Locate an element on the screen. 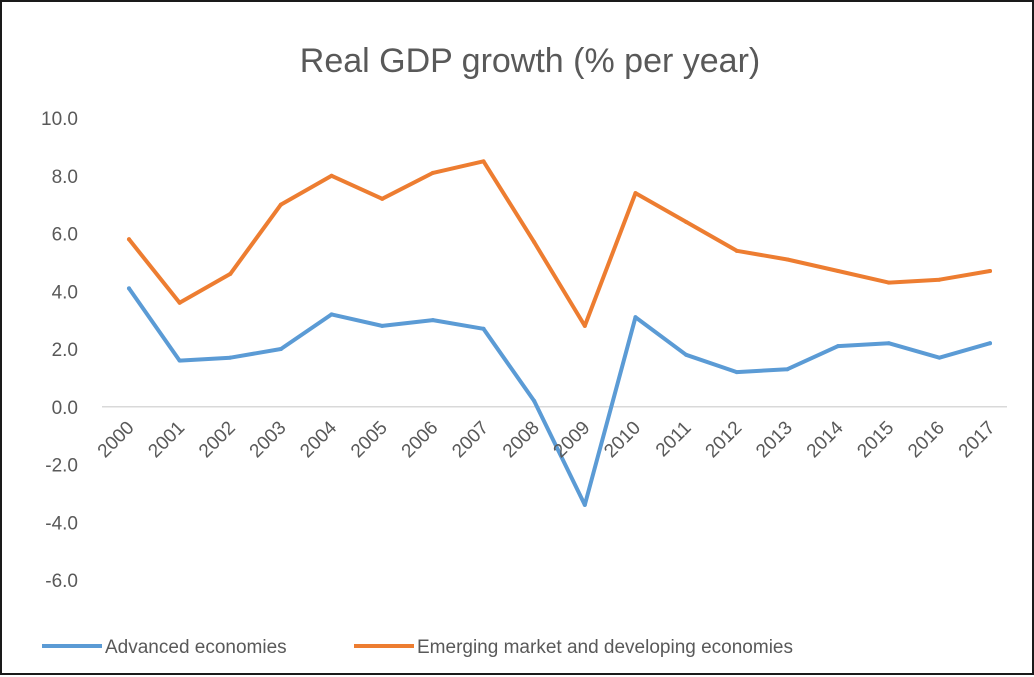 The image size is (1034, 677). x-tick-label: 2002 is located at coordinates (217, 439).